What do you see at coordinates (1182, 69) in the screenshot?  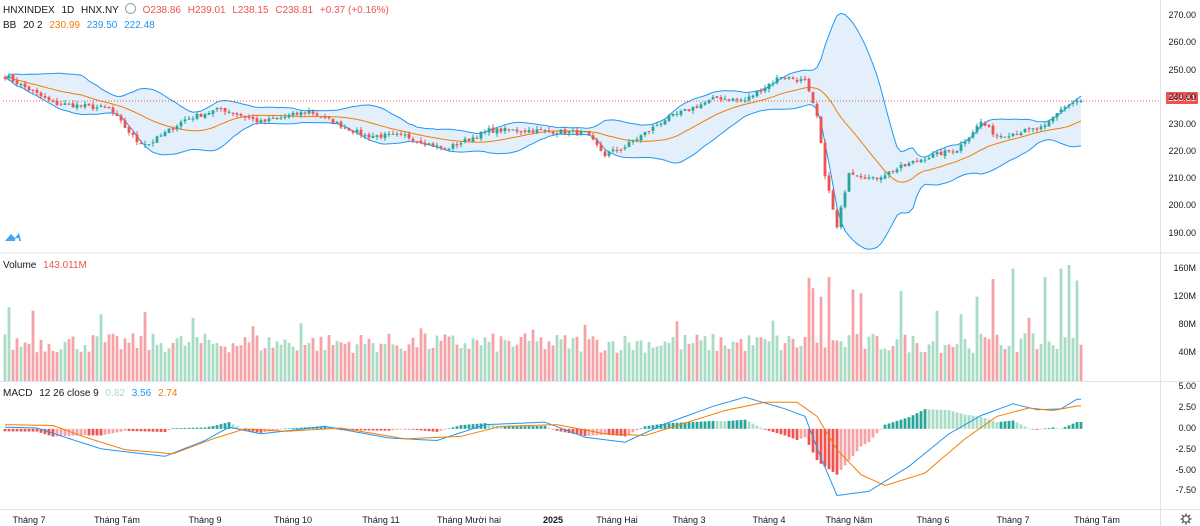 I see `price-tick-label: 250.00` at bounding box center [1182, 69].